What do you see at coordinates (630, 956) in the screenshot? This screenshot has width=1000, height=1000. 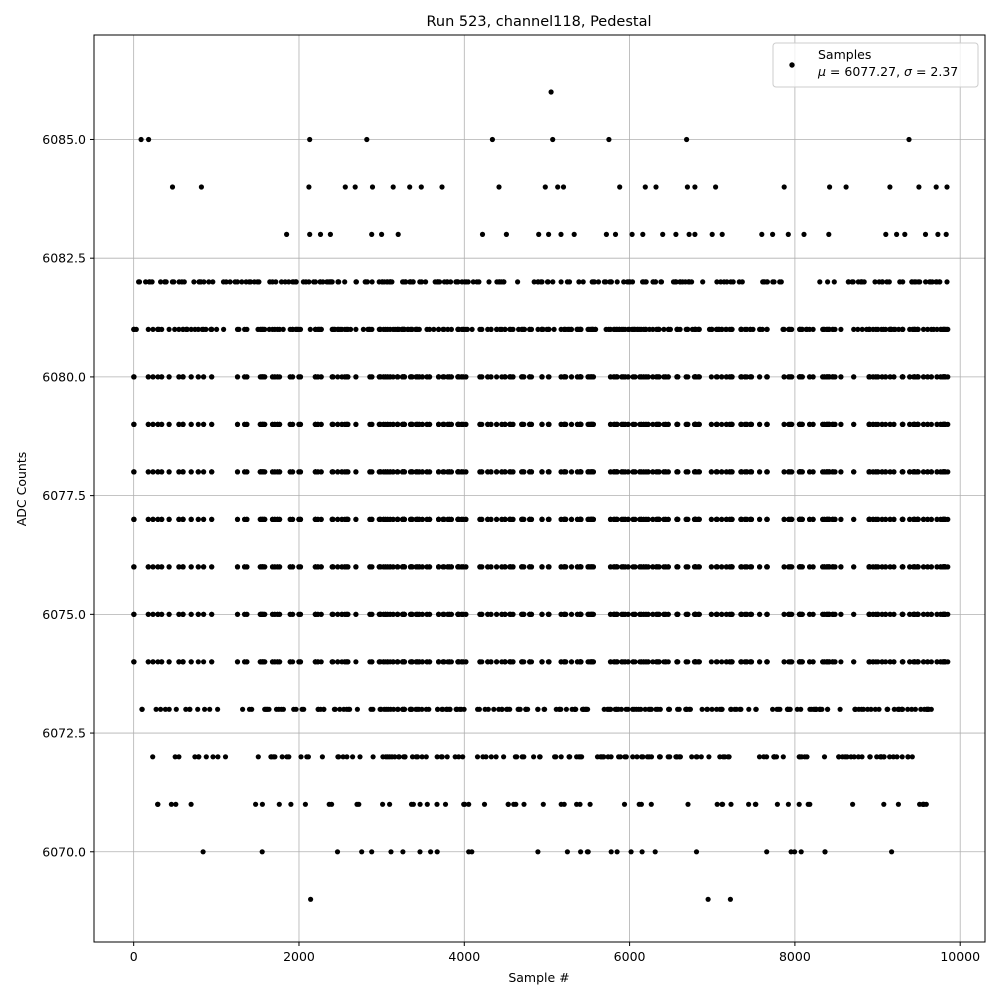 I see `x-tick-label: 6000` at bounding box center [630, 956].